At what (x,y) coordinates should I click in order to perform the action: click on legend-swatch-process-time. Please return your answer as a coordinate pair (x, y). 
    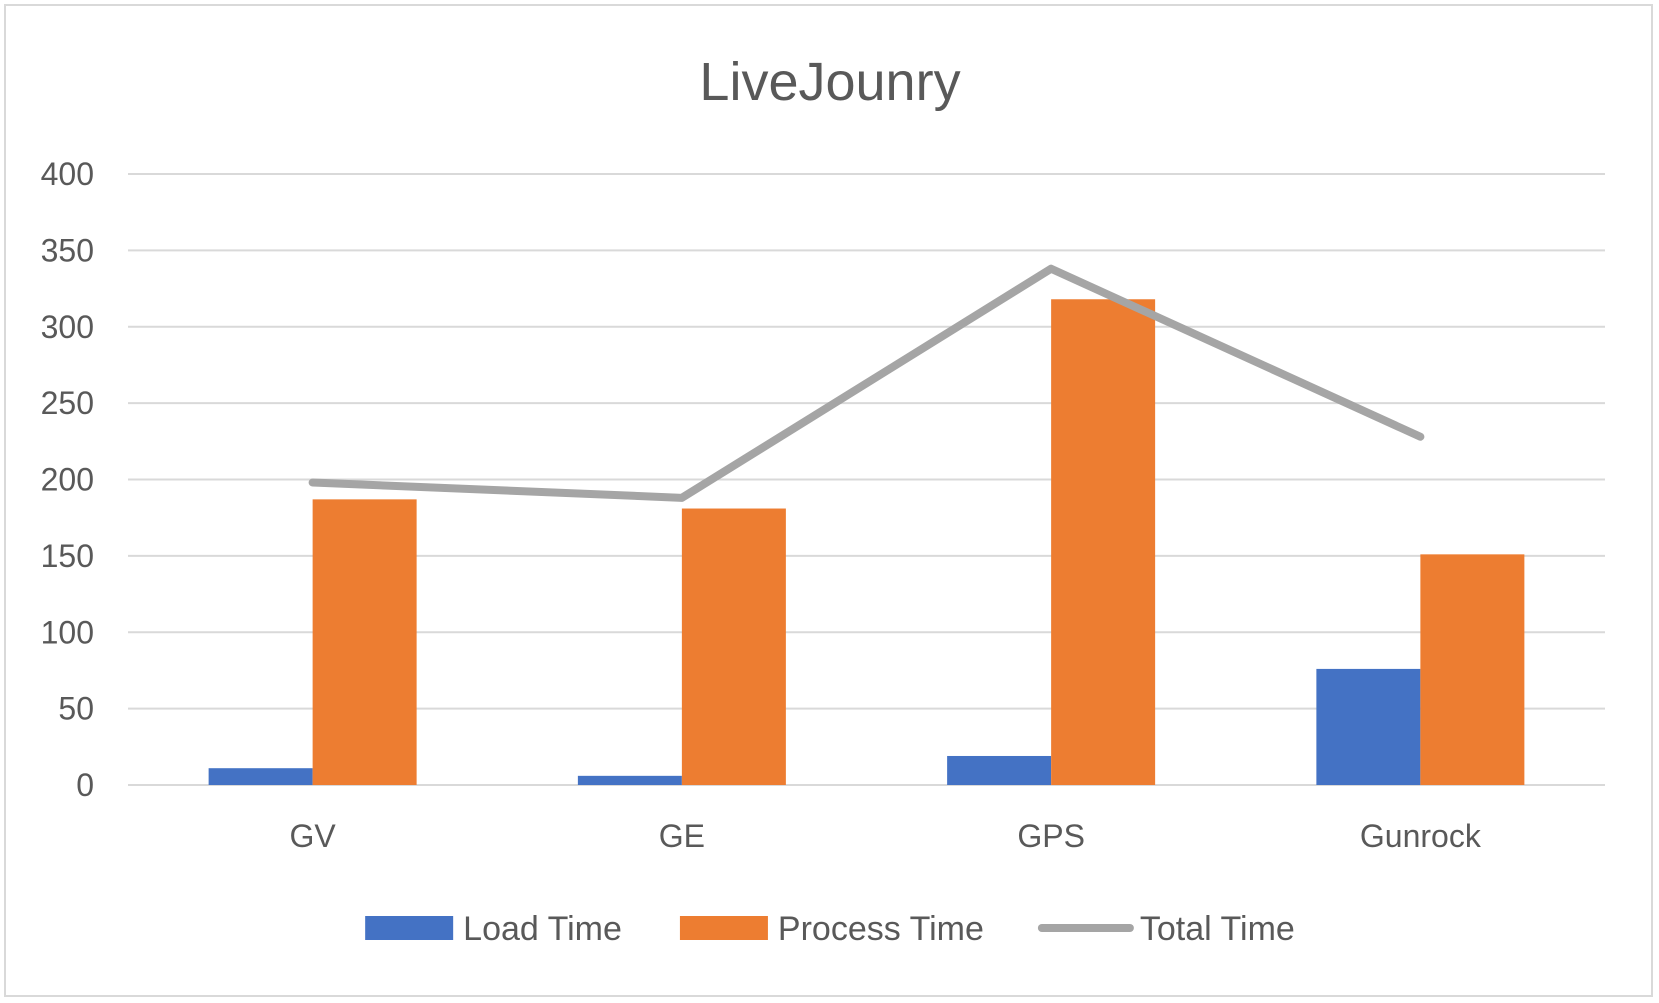
    Looking at the image, I should click on (723, 928).